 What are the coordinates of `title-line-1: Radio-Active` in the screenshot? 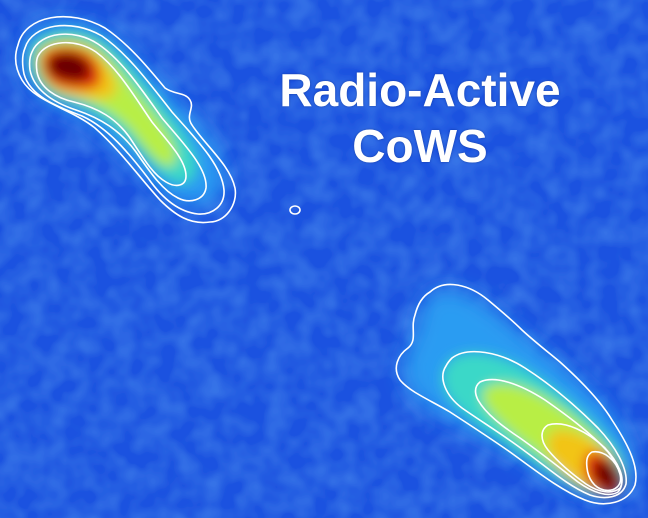 It's located at (420, 90).